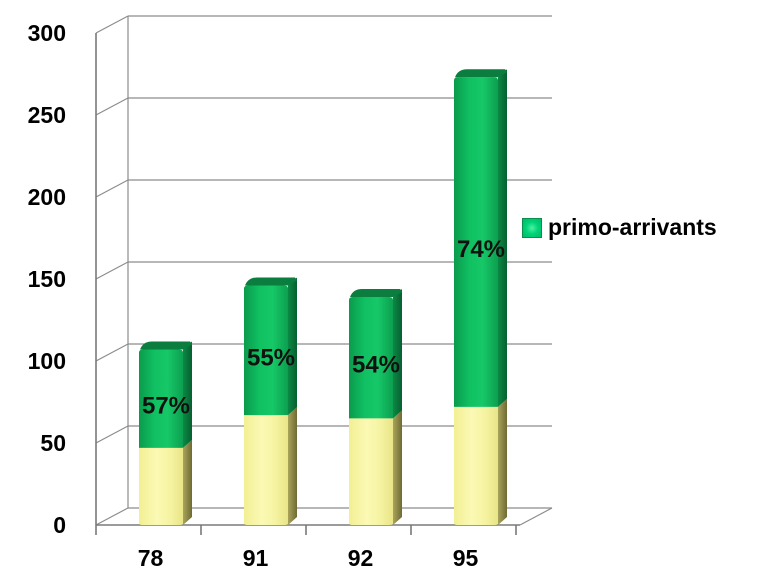 The image size is (763, 586). I want to click on data-label: 57%, so click(166, 406).